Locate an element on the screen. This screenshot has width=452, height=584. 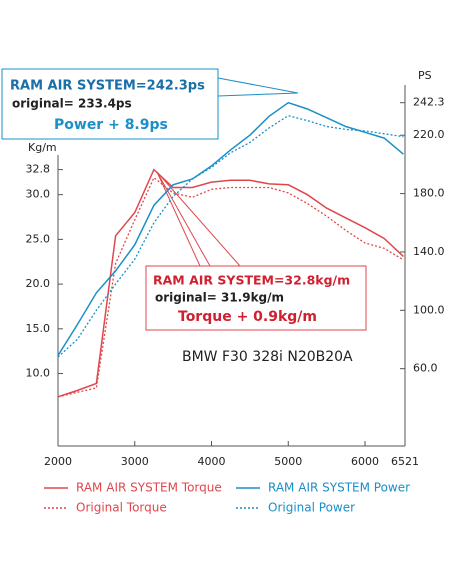
y2-tick-label: 100.0 is located at coordinates (429, 309).